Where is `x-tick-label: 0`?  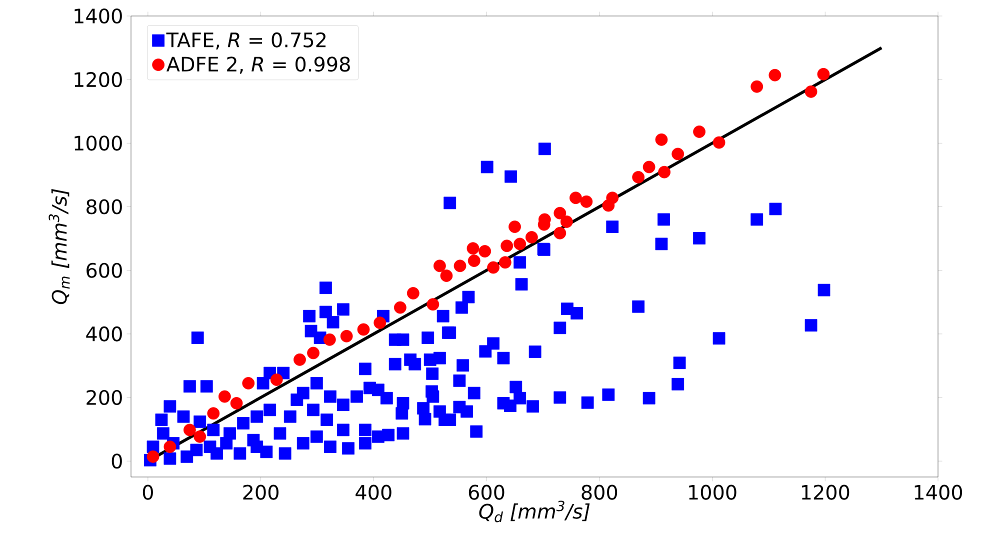 x-tick-label: 0 is located at coordinates (147, 492).